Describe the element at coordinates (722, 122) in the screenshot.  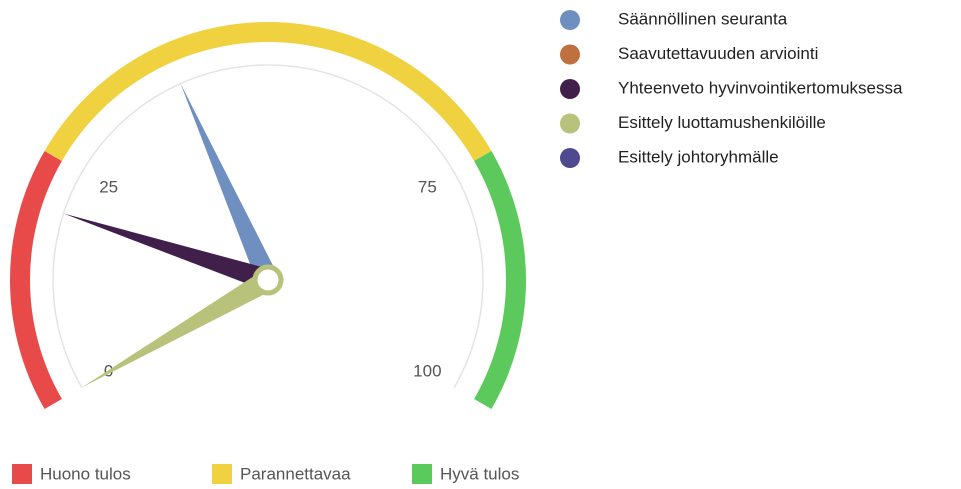
I see `legend-label: Esittely luottamushenkilöille` at that location.